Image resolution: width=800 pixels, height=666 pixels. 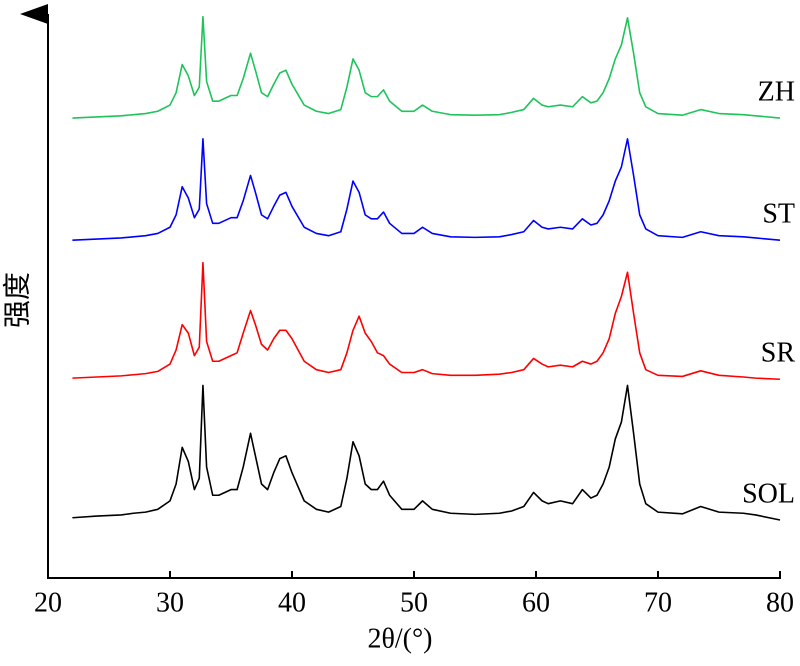 What do you see at coordinates (778, 353) in the screenshot?
I see `series-label: SR` at bounding box center [778, 353].